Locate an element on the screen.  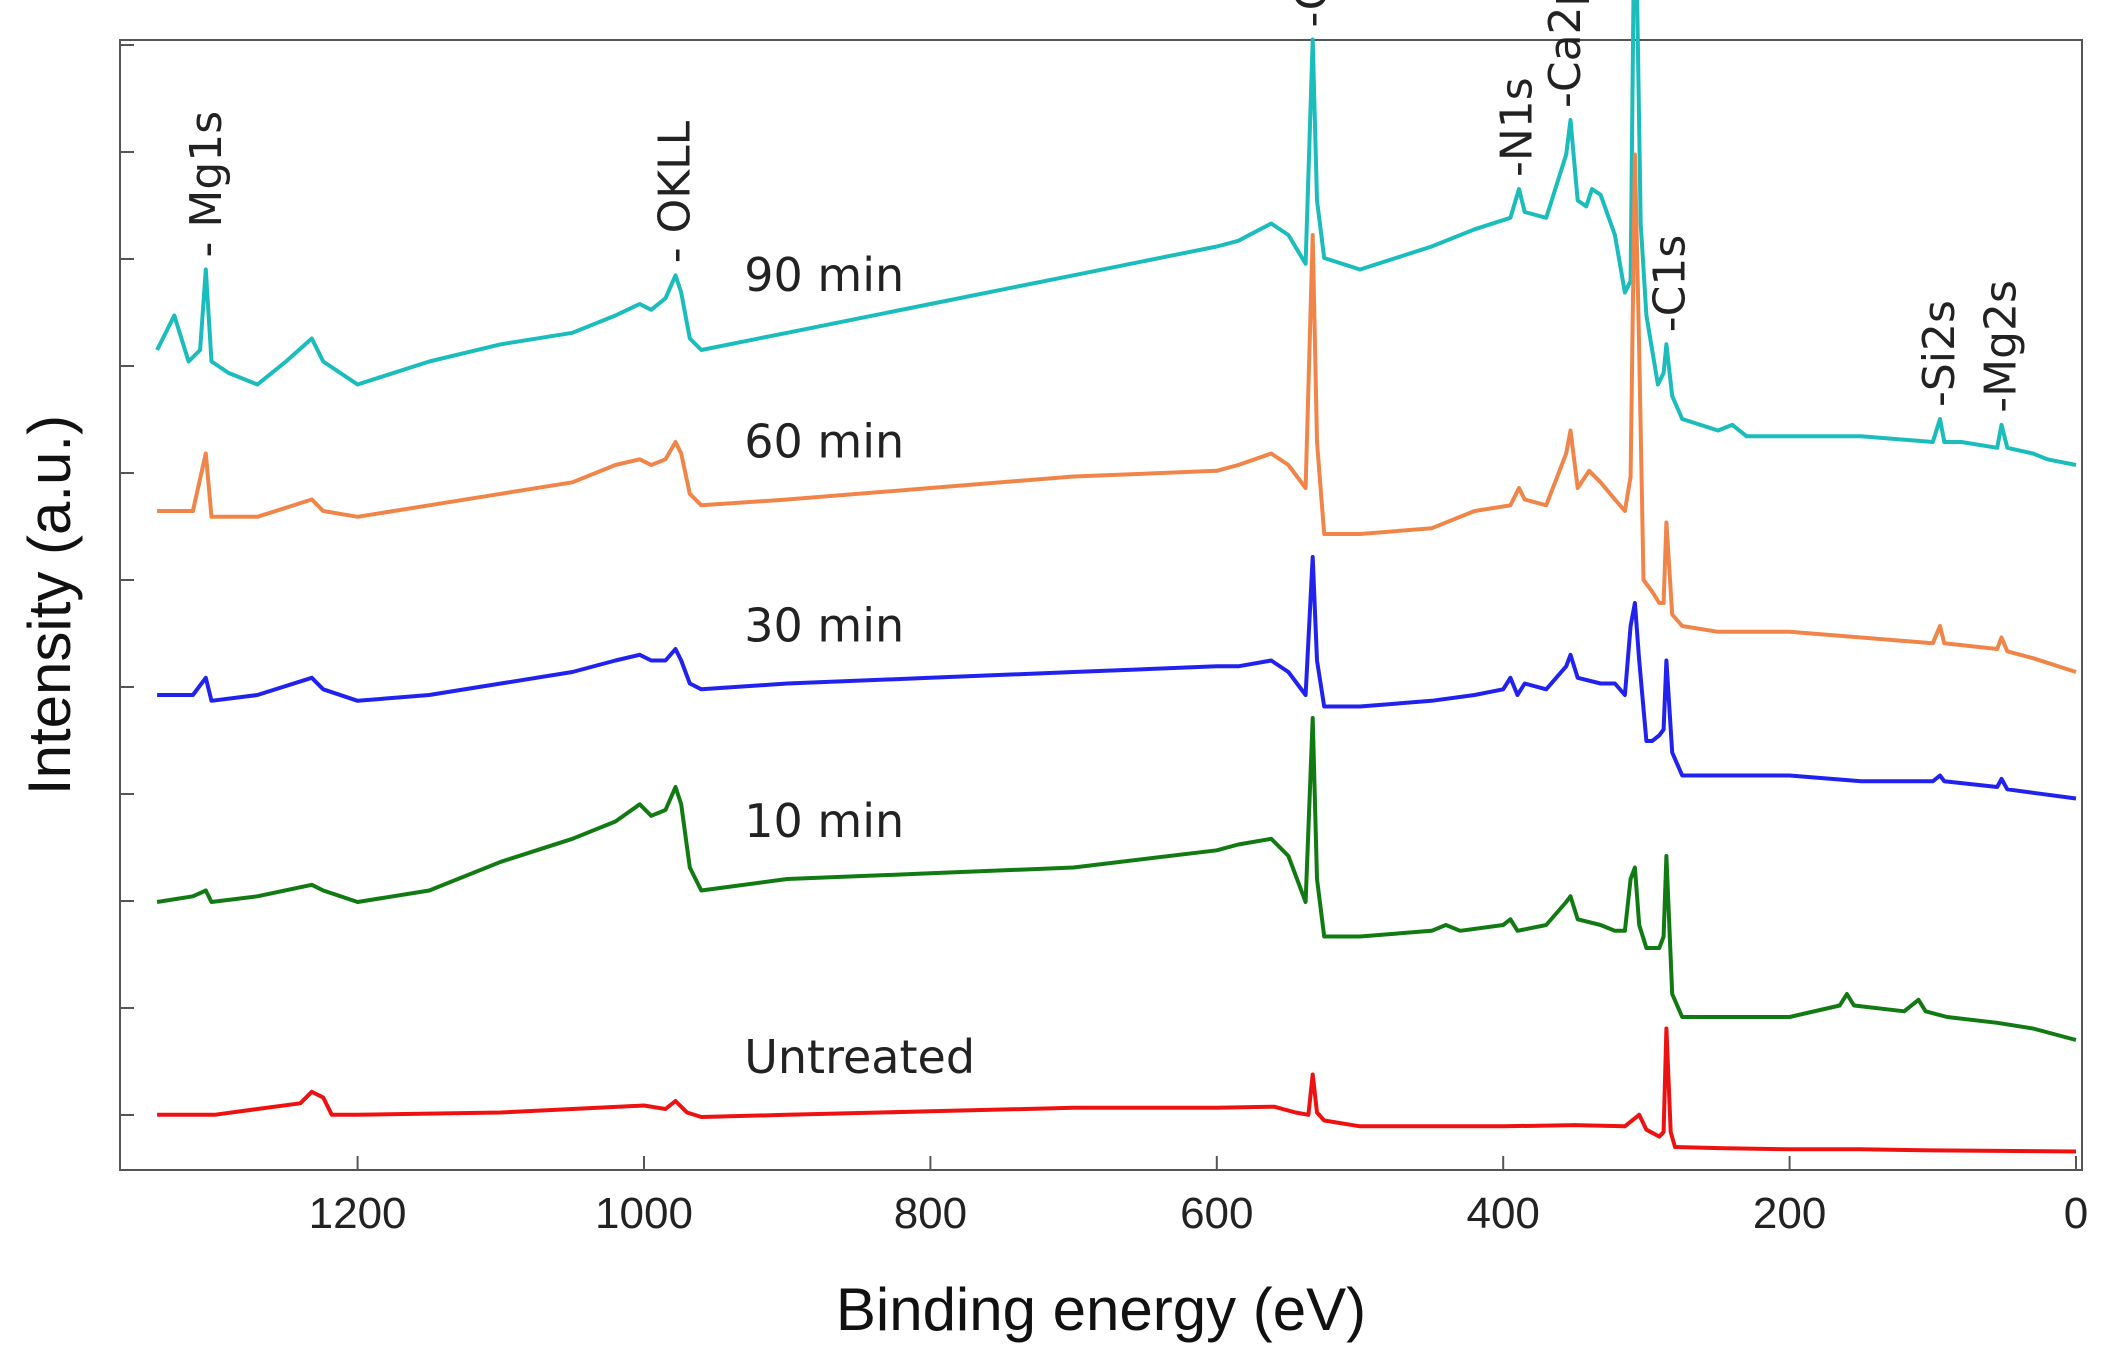
y-axis-title: Intensity (a.u.) is located at coordinates (49, 605).